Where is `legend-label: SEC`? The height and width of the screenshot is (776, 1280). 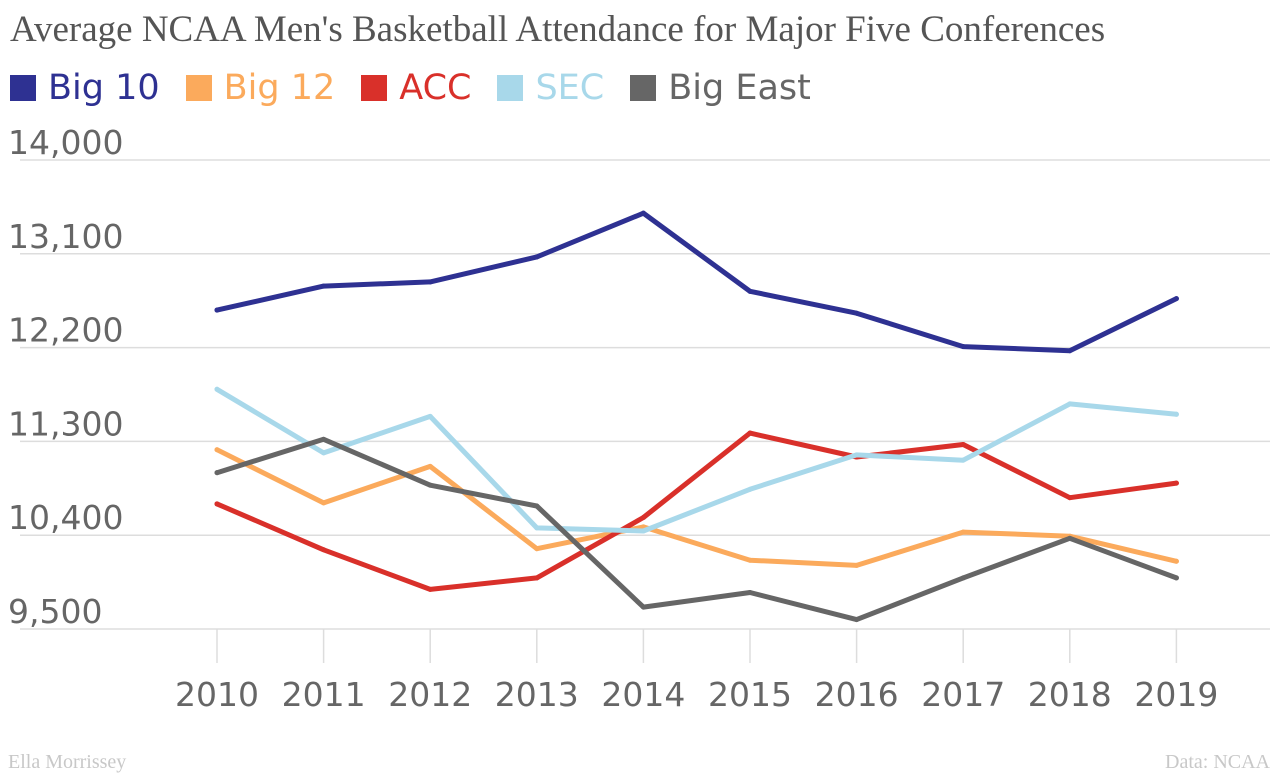
legend-label: SEC is located at coordinates (570, 88).